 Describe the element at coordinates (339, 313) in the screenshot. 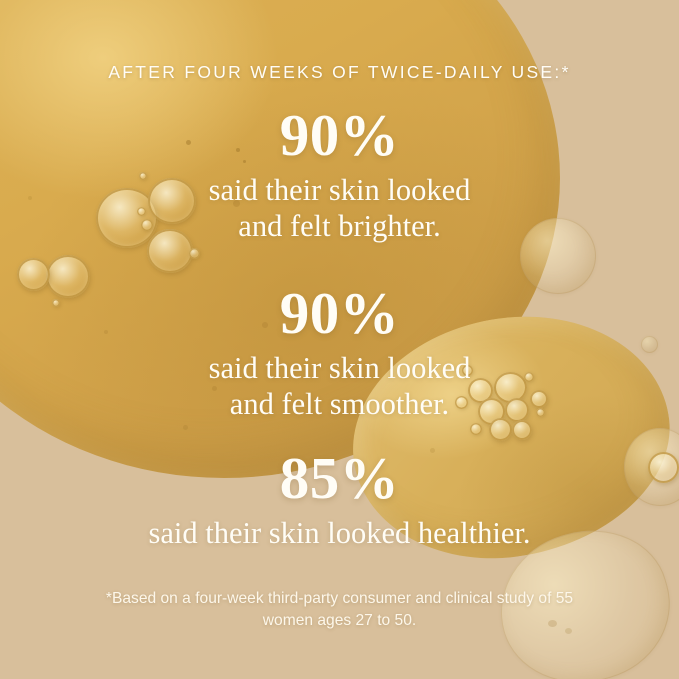

I see `claim-2-percent: 90%` at that location.